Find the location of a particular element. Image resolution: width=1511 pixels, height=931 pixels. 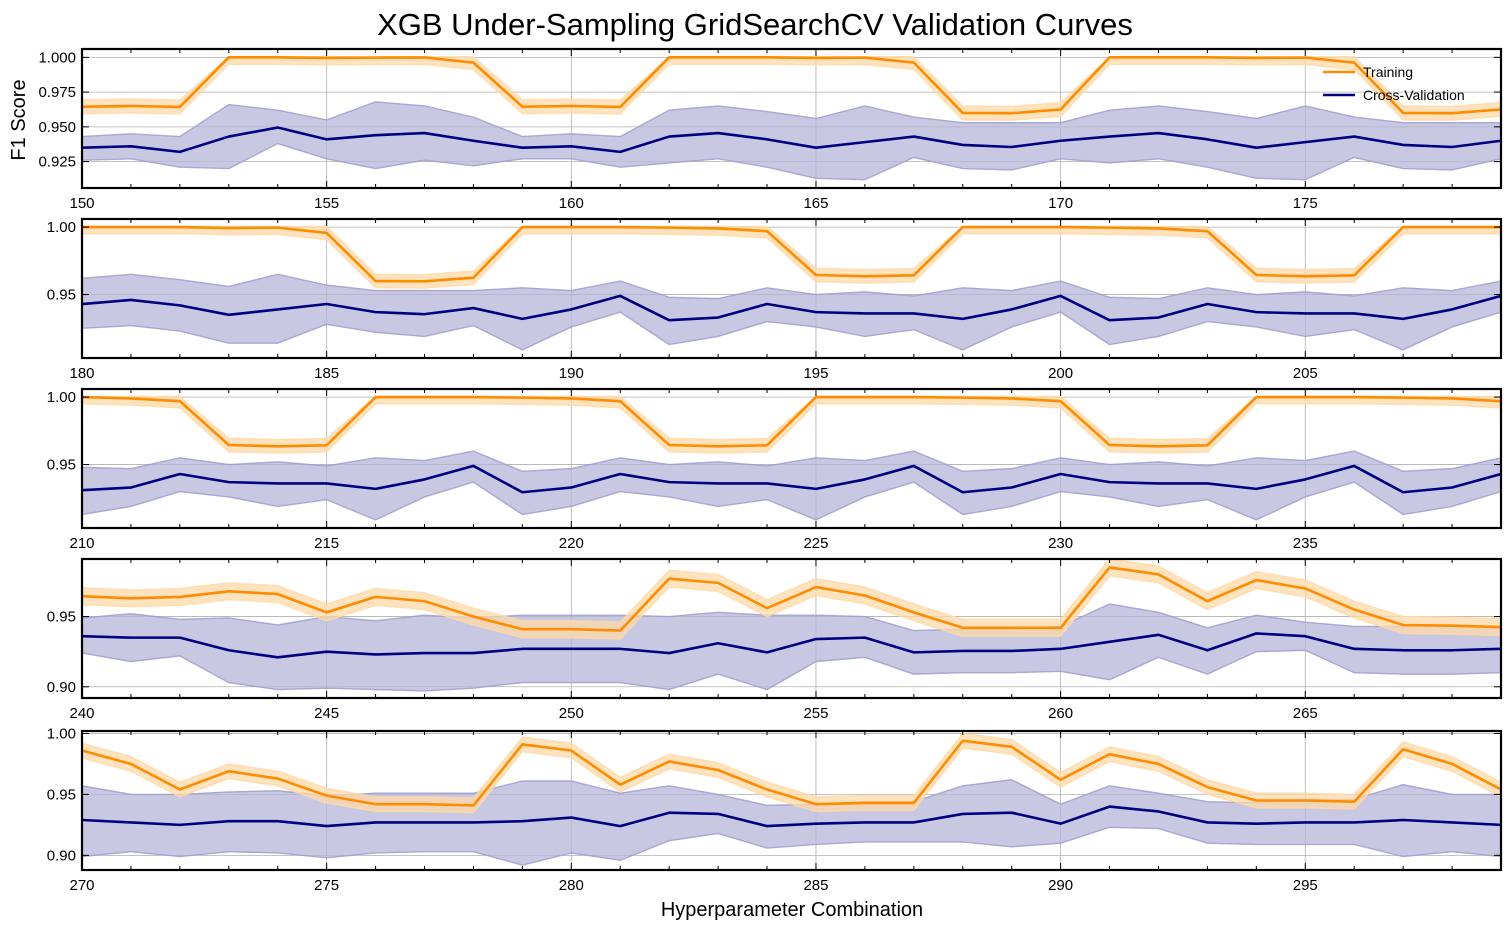

x-tick-label: 170 is located at coordinates (1060, 203).